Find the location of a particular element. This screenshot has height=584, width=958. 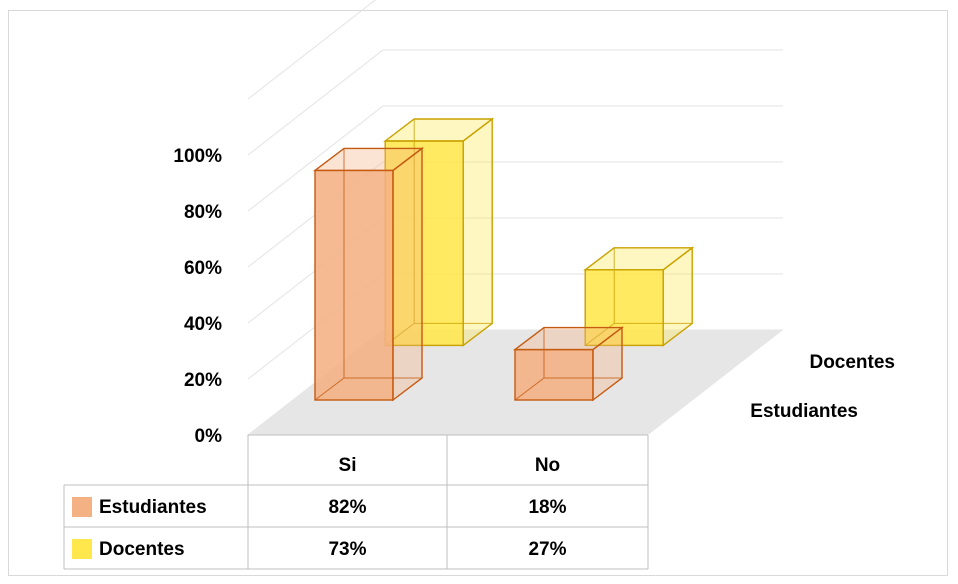

y-tick-label: 80% is located at coordinates (203, 212).